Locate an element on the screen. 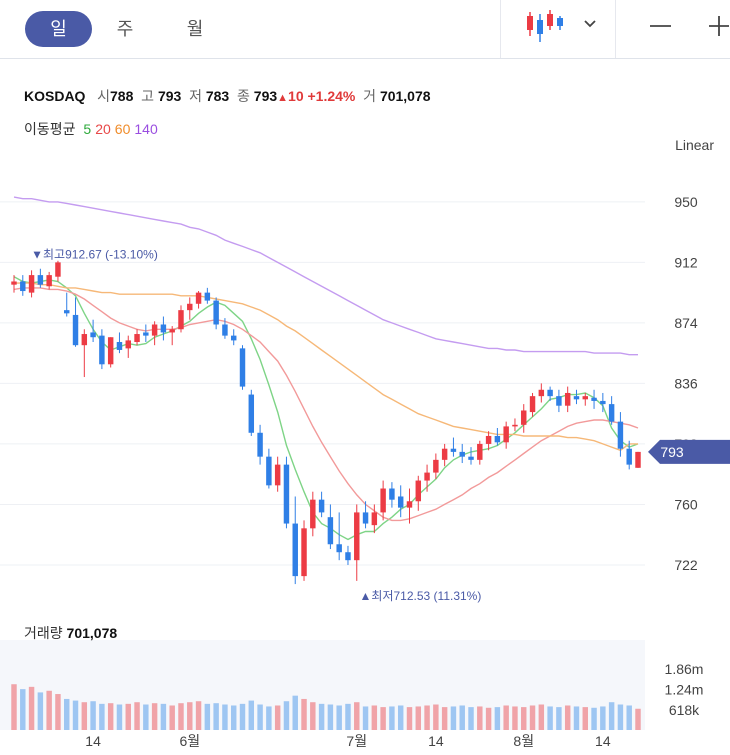  open-value: 788 is located at coordinates (122, 96).